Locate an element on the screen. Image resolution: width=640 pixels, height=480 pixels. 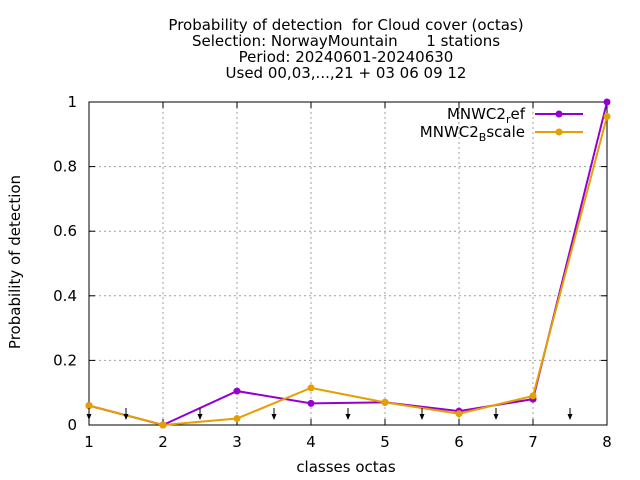
y-tick-label: 0.2 is located at coordinates (65, 360).